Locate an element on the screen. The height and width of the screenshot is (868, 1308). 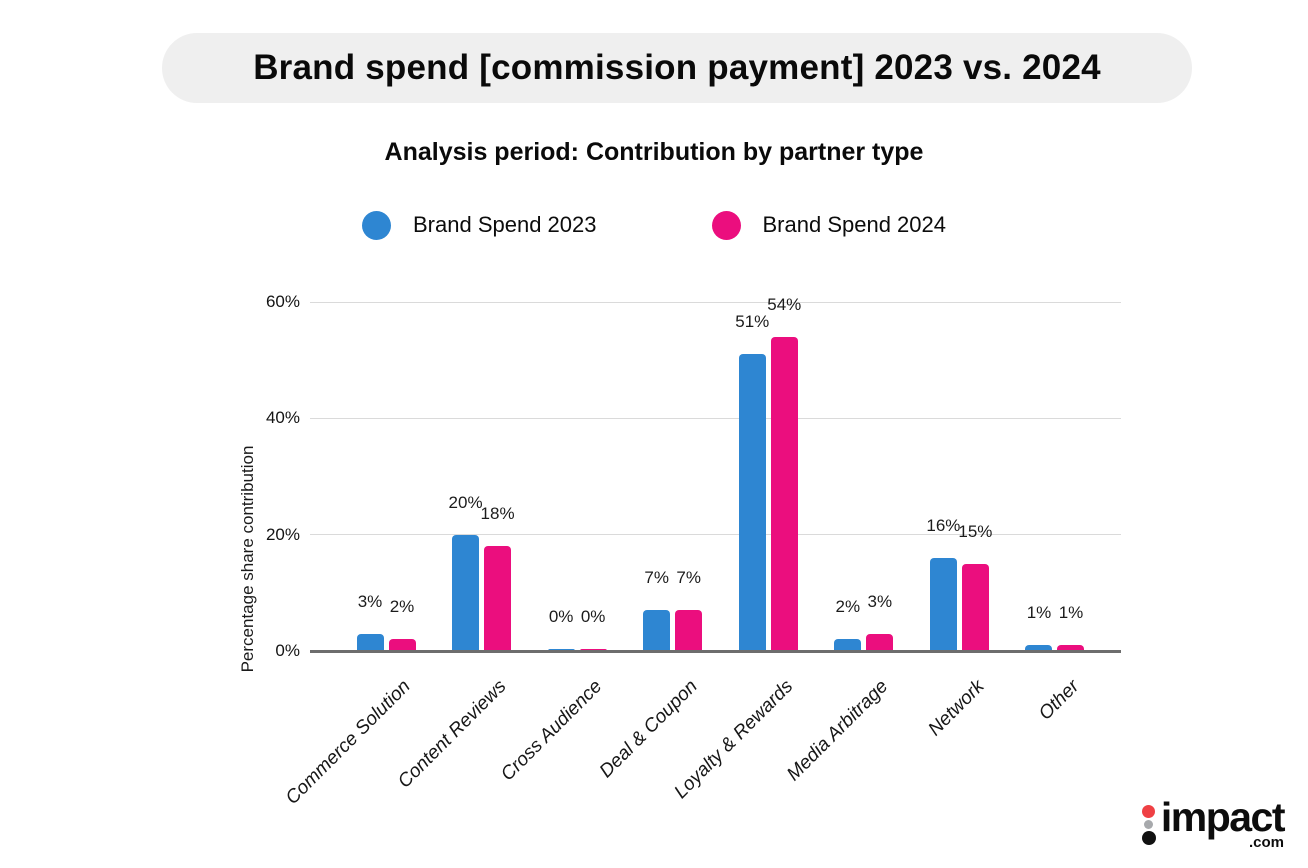
bar-value-label: 54% is located at coordinates (784, 304).